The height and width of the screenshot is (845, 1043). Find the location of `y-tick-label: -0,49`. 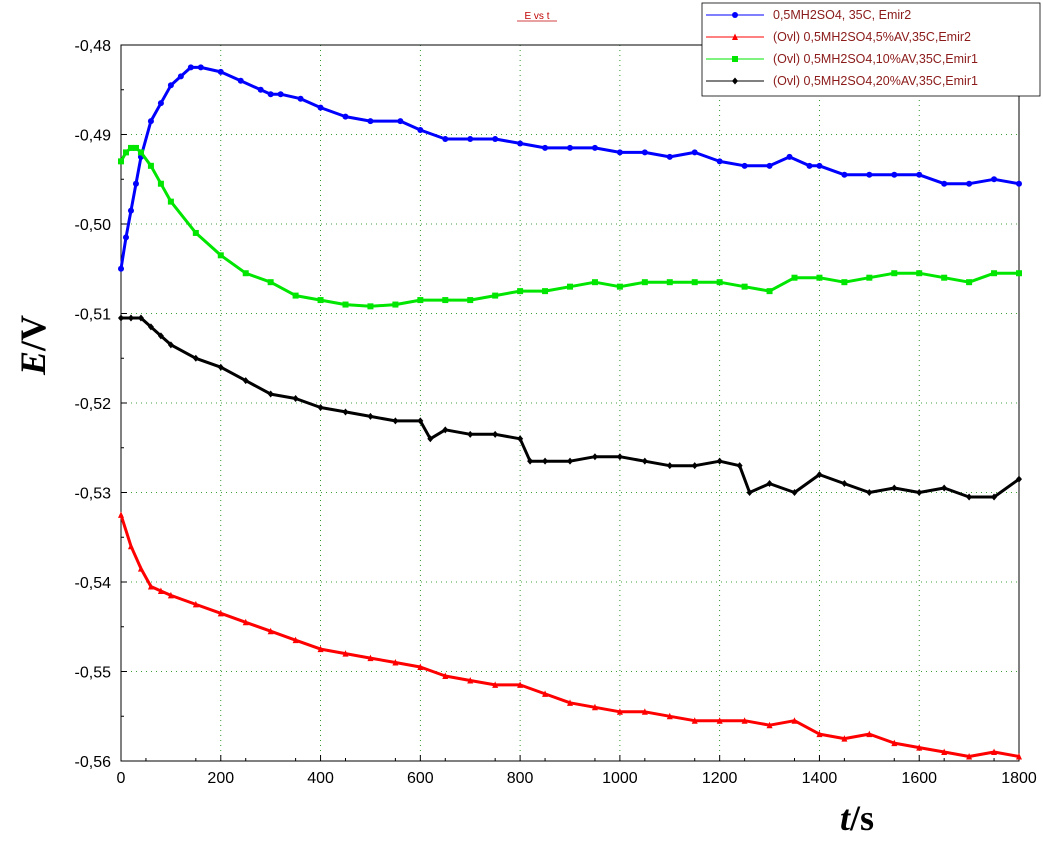

y-tick-label: -0,49 is located at coordinates (93, 136).